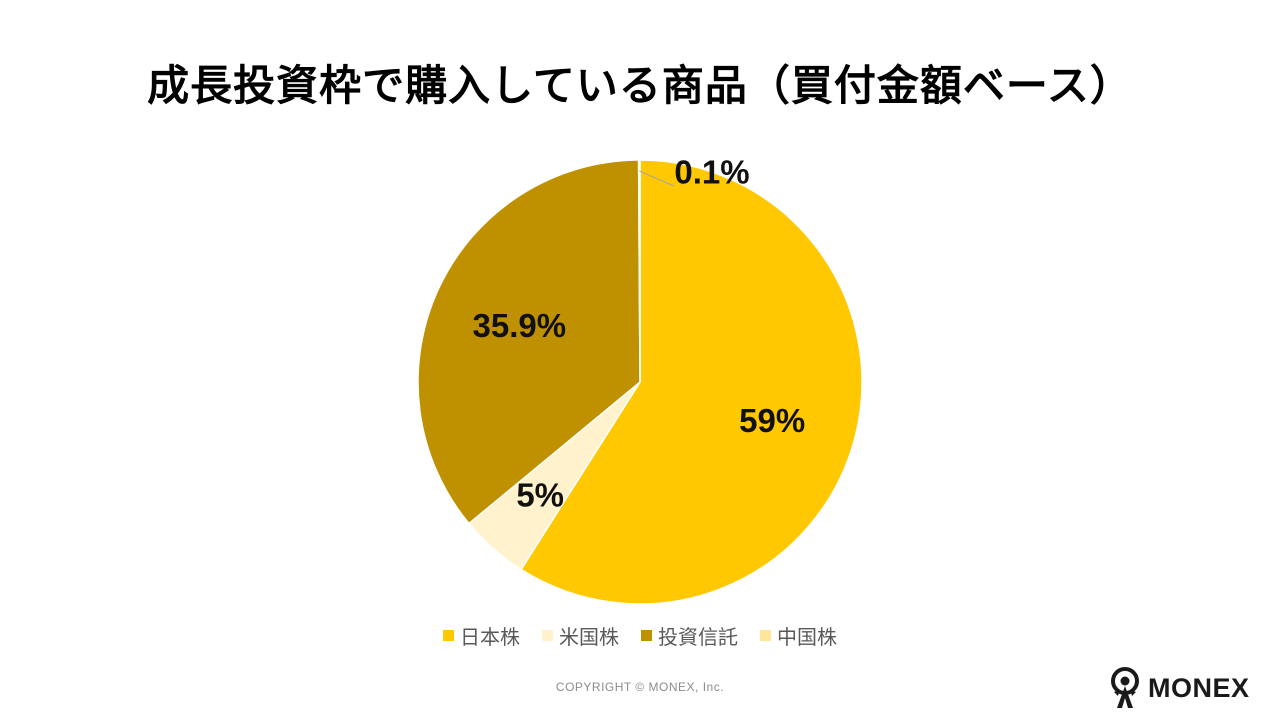 This screenshot has height=720, width=1280. What do you see at coordinates (448, 635) in the screenshot?
I see `legend-swatch-japan-stocks` at bounding box center [448, 635].